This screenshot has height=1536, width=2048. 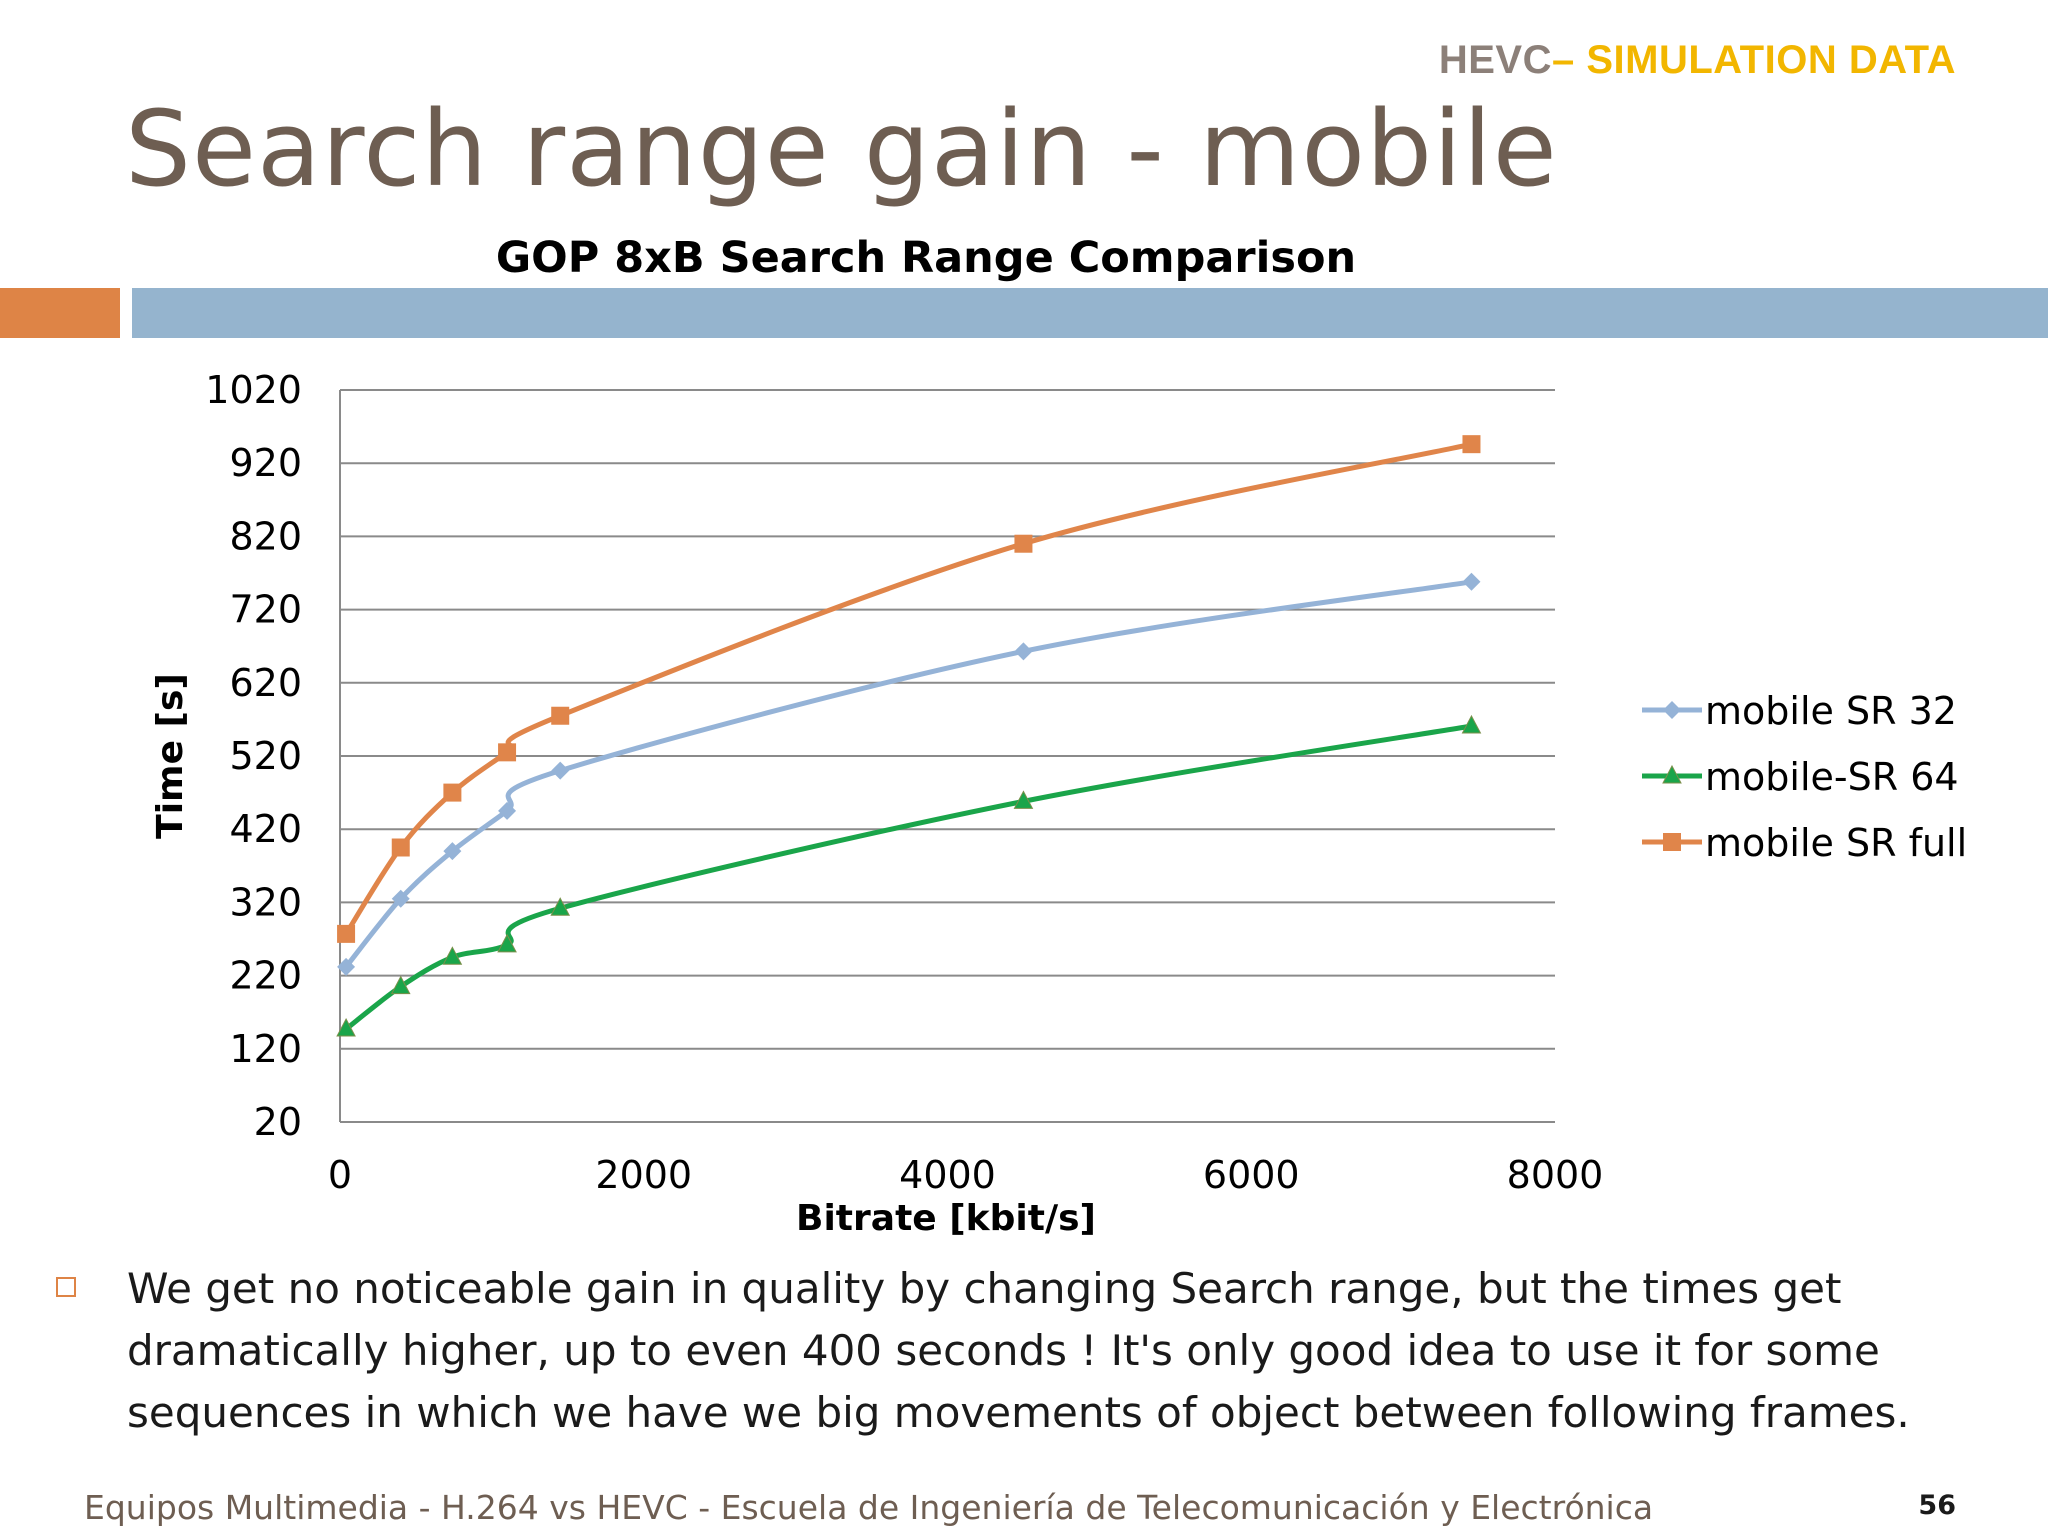 What do you see at coordinates (1937, 1505) in the screenshot?
I see `page-number: 56` at bounding box center [1937, 1505].